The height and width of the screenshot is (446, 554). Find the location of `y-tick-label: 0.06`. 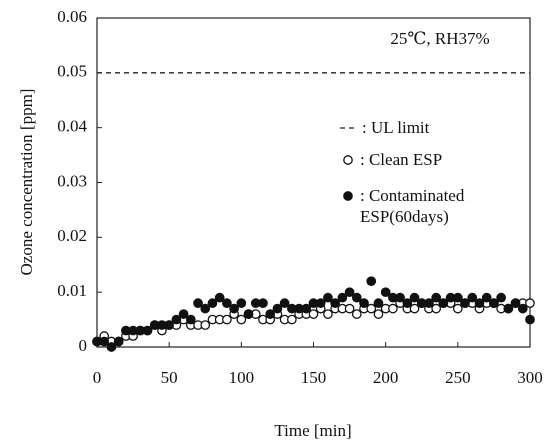

y-tick-label: 0.06 is located at coordinates (72, 16).